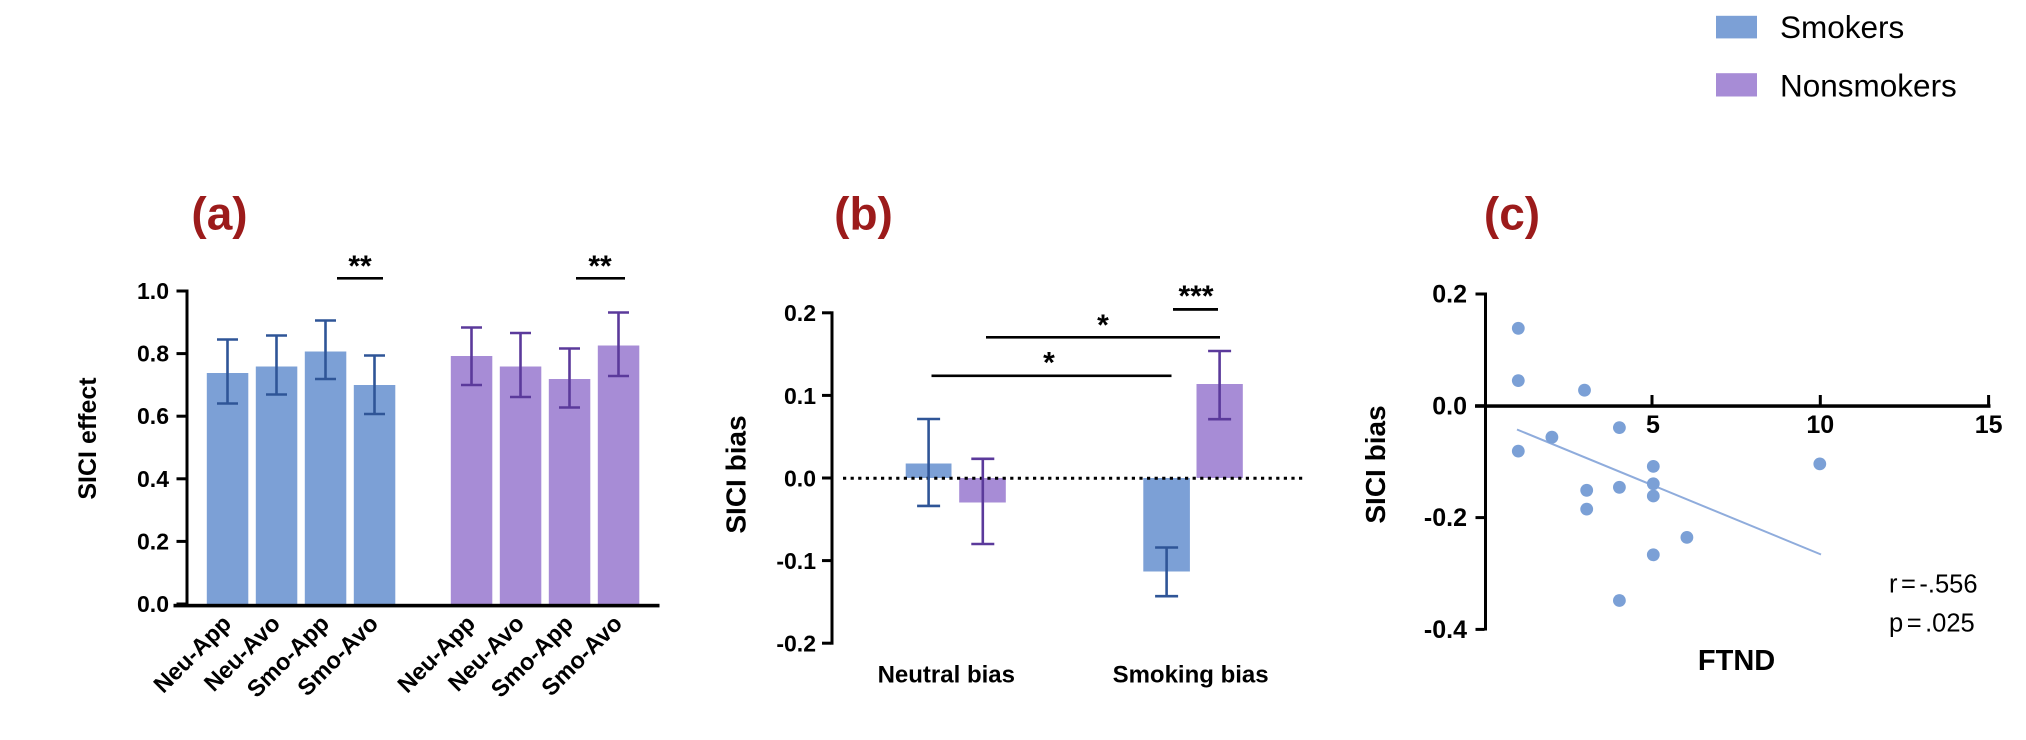  Describe the element at coordinates (1842, 27) in the screenshot. I see `svg-text: Smokers` at that location.